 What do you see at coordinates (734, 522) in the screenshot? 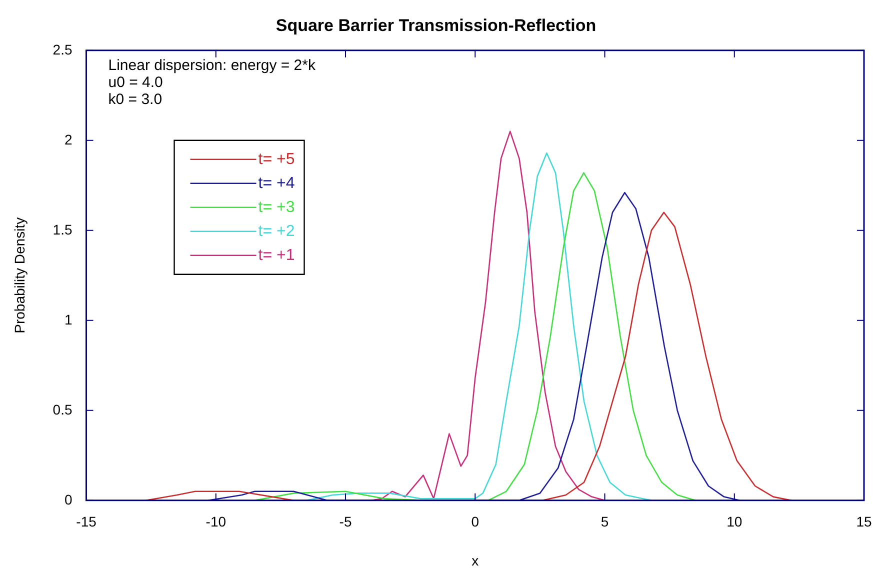
I see `x-tick-label: 10` at bounding box center [734, 522].